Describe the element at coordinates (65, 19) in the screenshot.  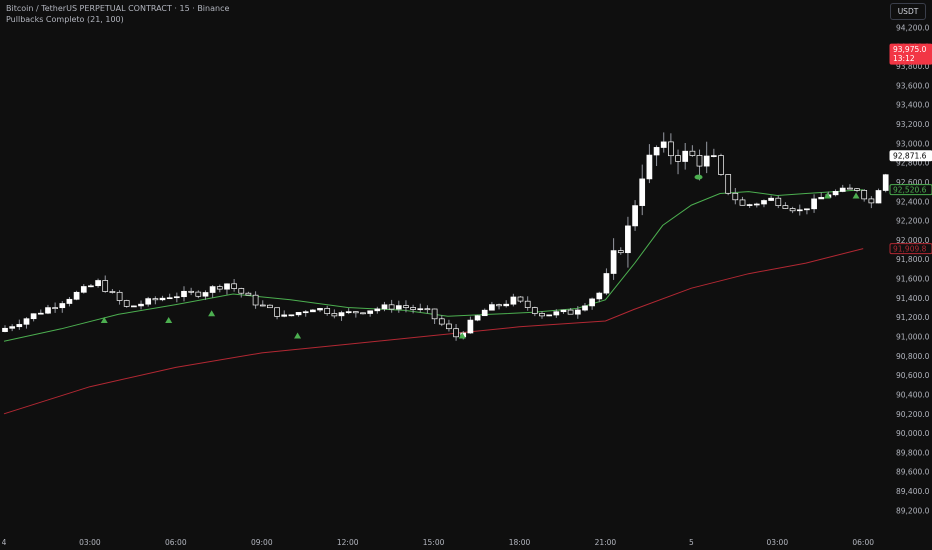
I see `indicator-label: Pullbacks Completo (21, 100)` at that location.